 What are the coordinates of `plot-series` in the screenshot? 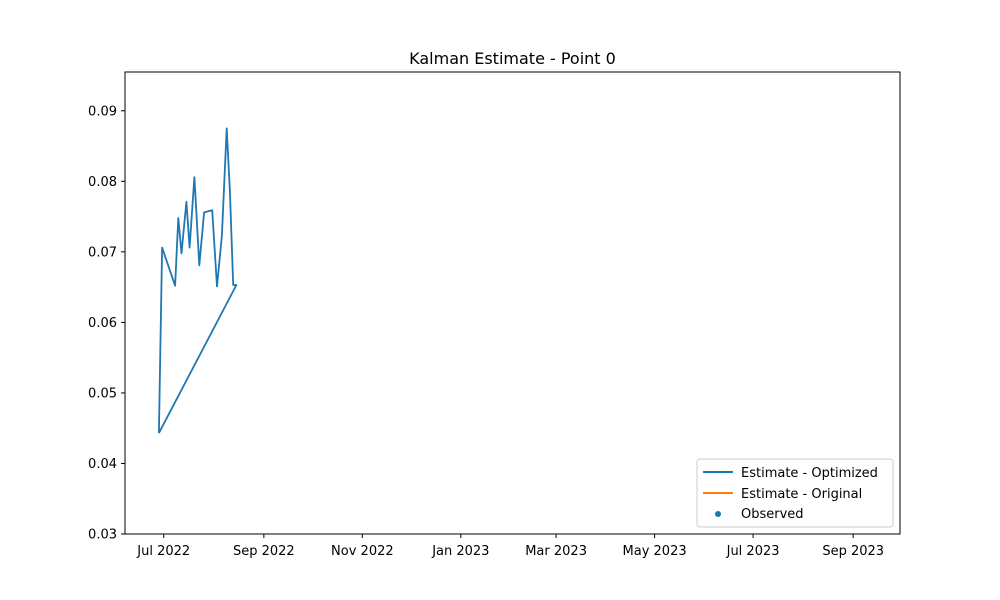 It's located at (198, 280).